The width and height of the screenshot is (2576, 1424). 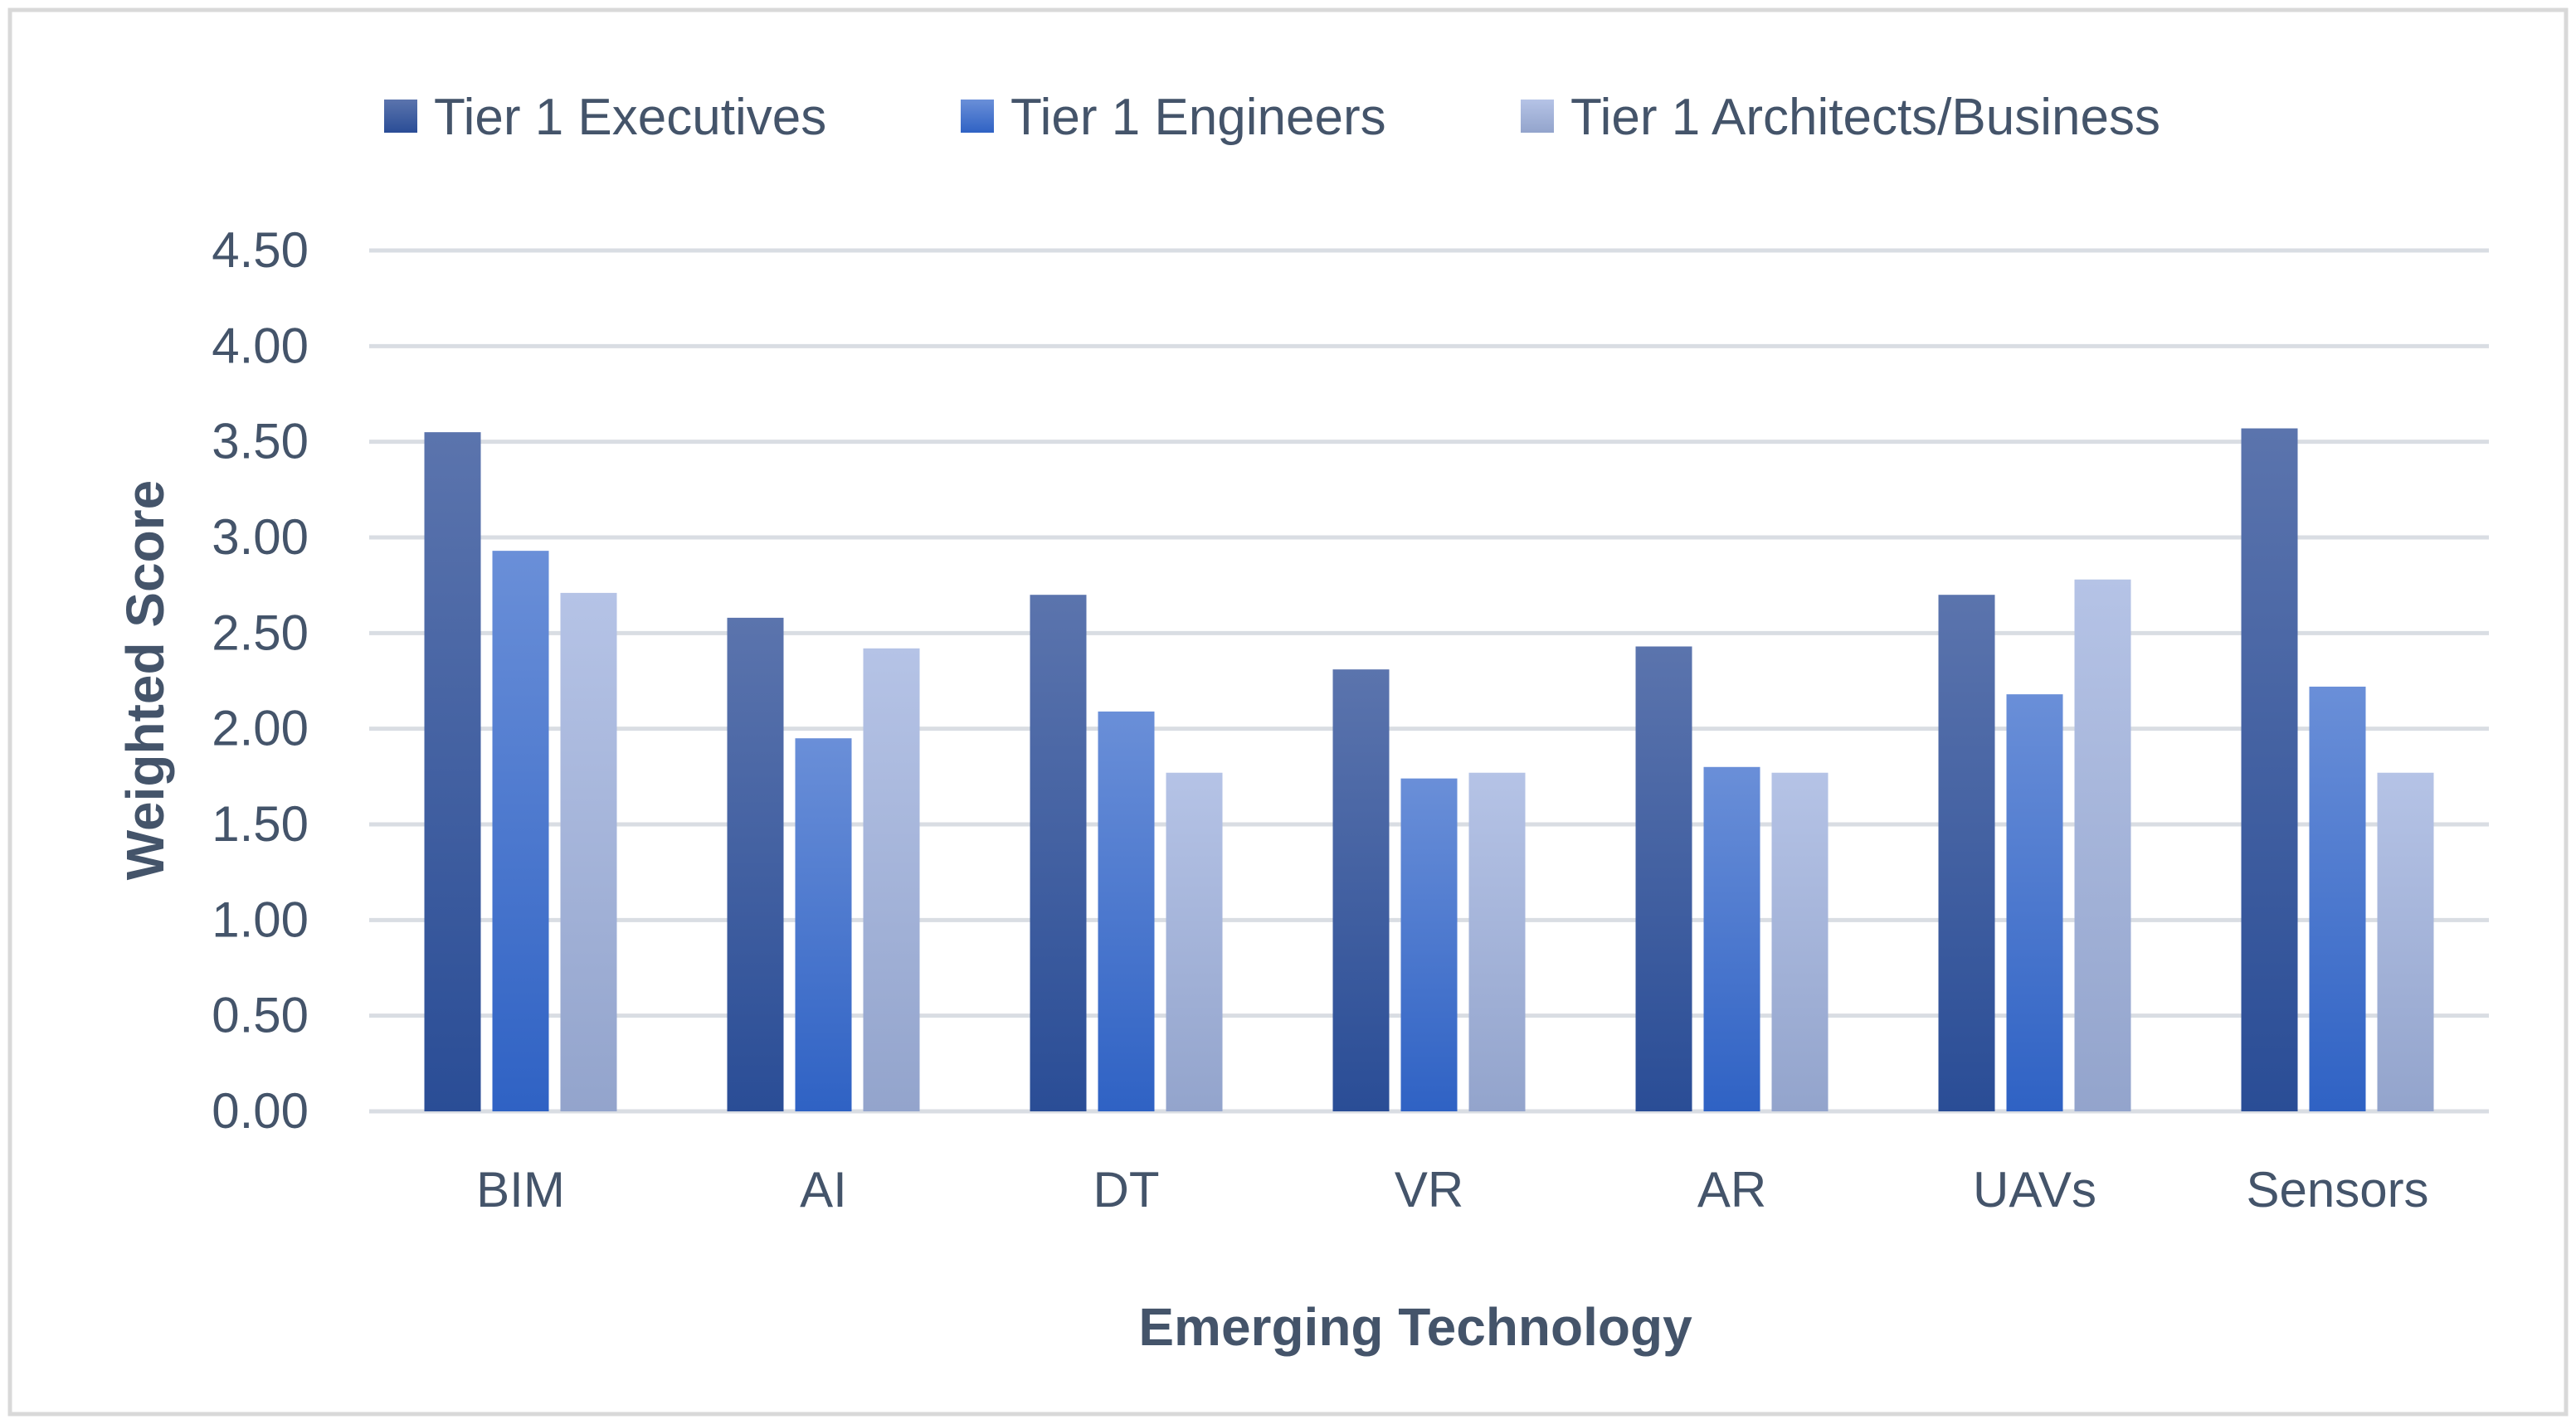 I want to click on x-category-label: AI, so click(x=823, y=1189).